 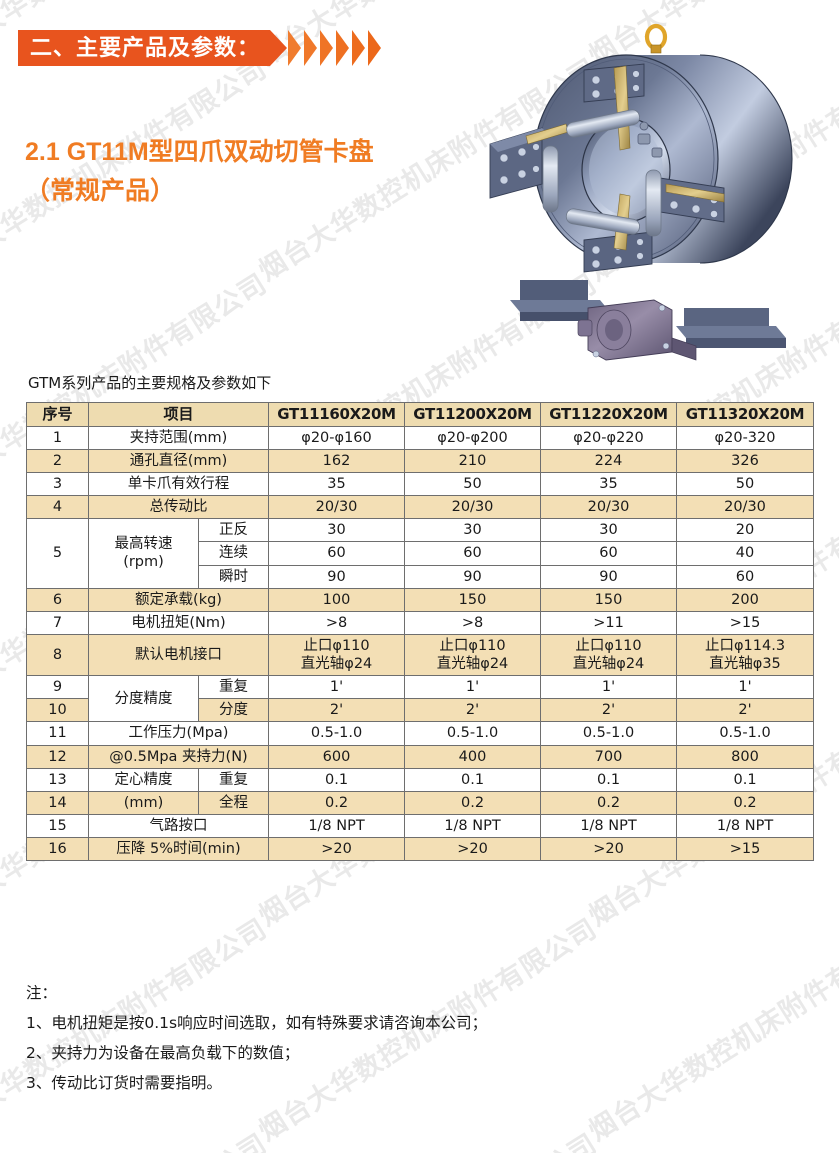 I want to click on cell-value: 210, so click(x=473, y=461).